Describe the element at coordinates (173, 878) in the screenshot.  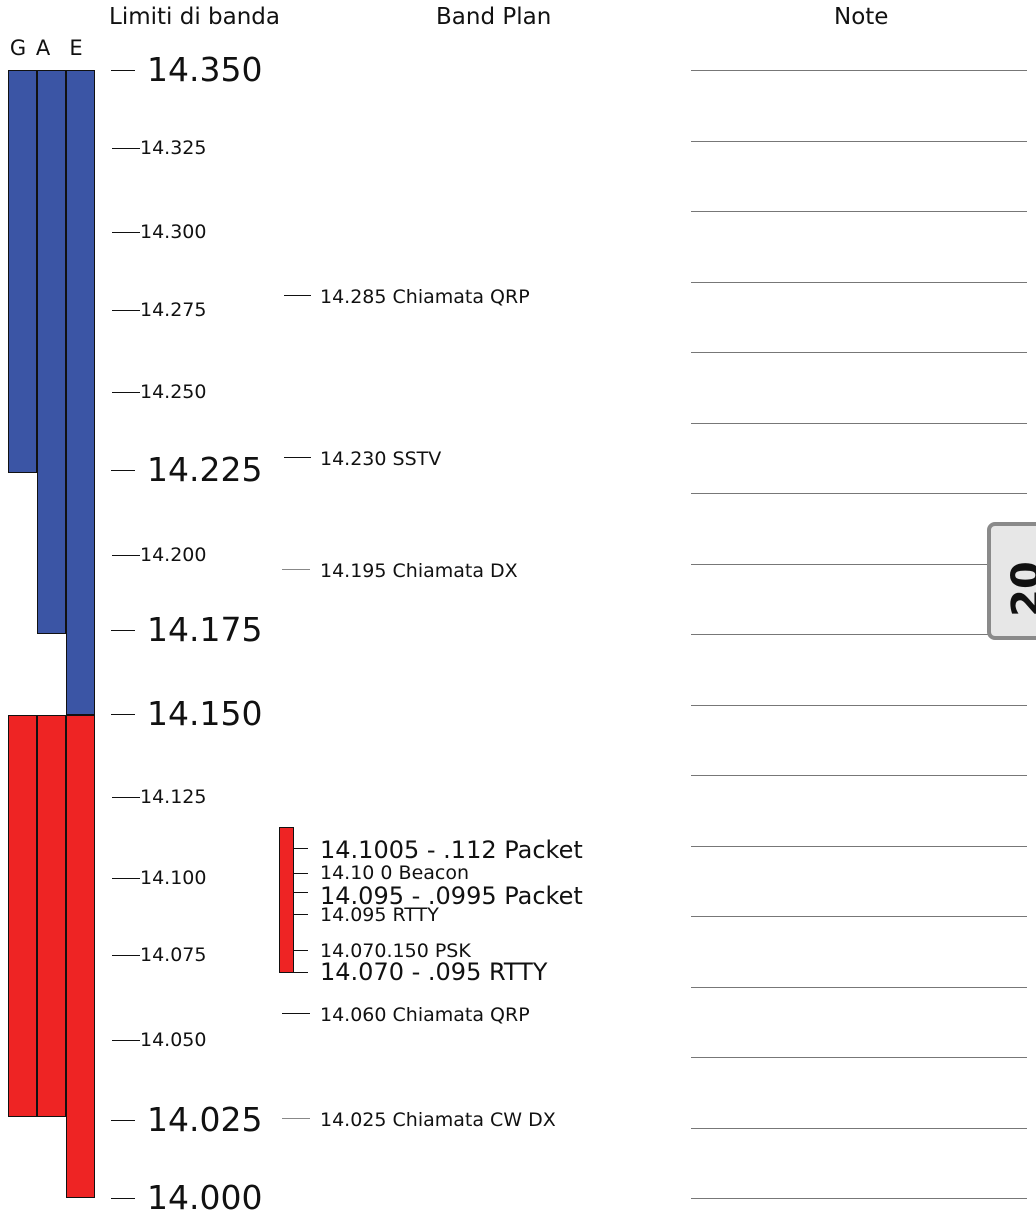
I see `tick-label: 14.100` at that location.